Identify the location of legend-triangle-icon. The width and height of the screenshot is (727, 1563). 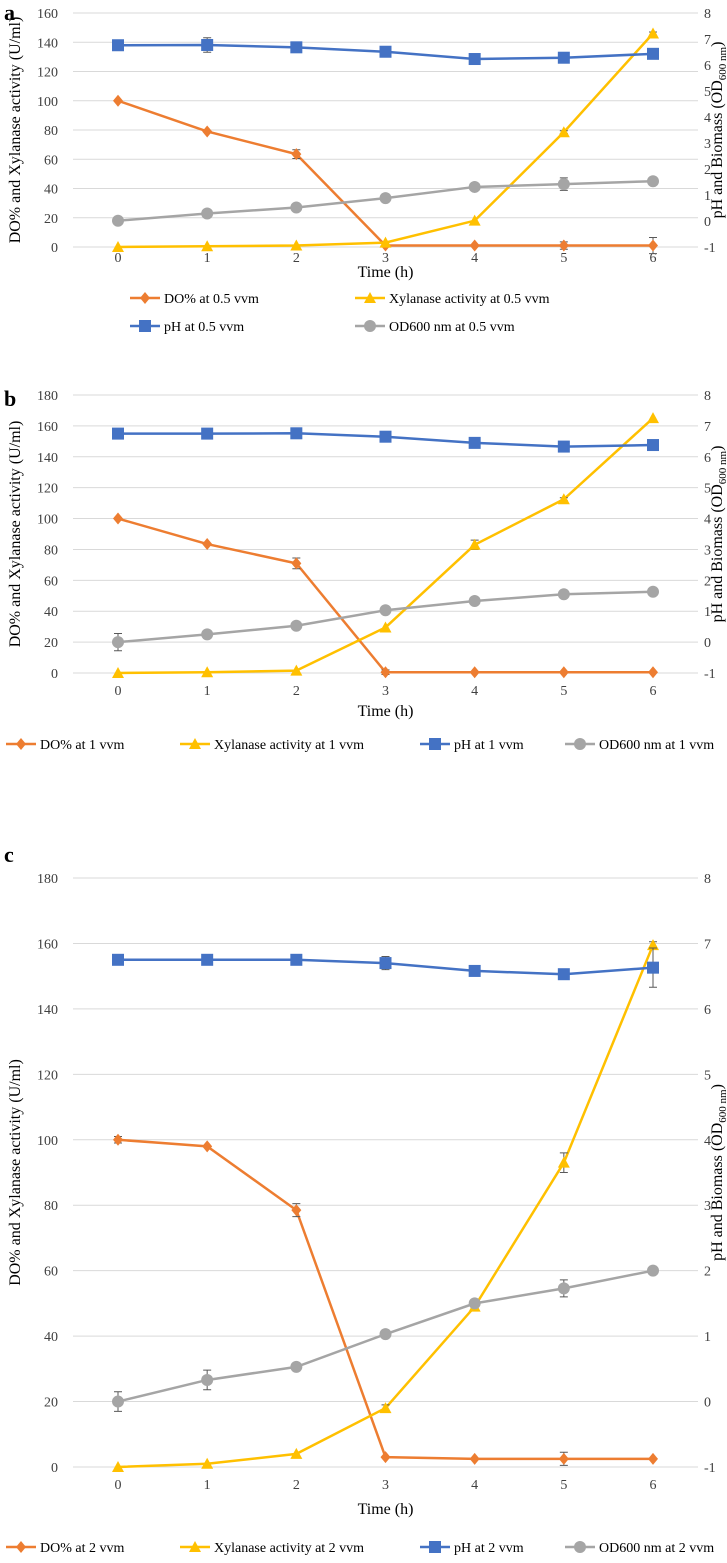
(370, 297).